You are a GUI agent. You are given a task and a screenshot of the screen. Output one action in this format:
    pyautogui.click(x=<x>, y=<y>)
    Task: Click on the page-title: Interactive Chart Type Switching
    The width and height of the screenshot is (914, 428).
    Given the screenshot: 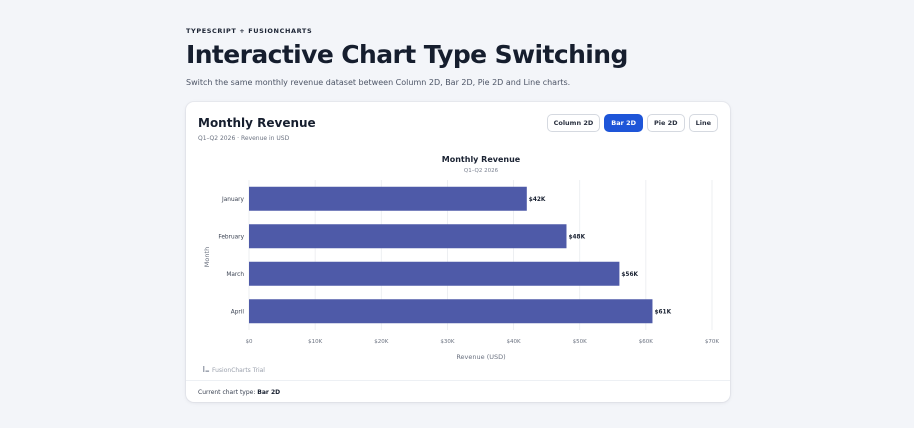 What is the action you would take?
    pyautogui.click(x=407, y=54)
    